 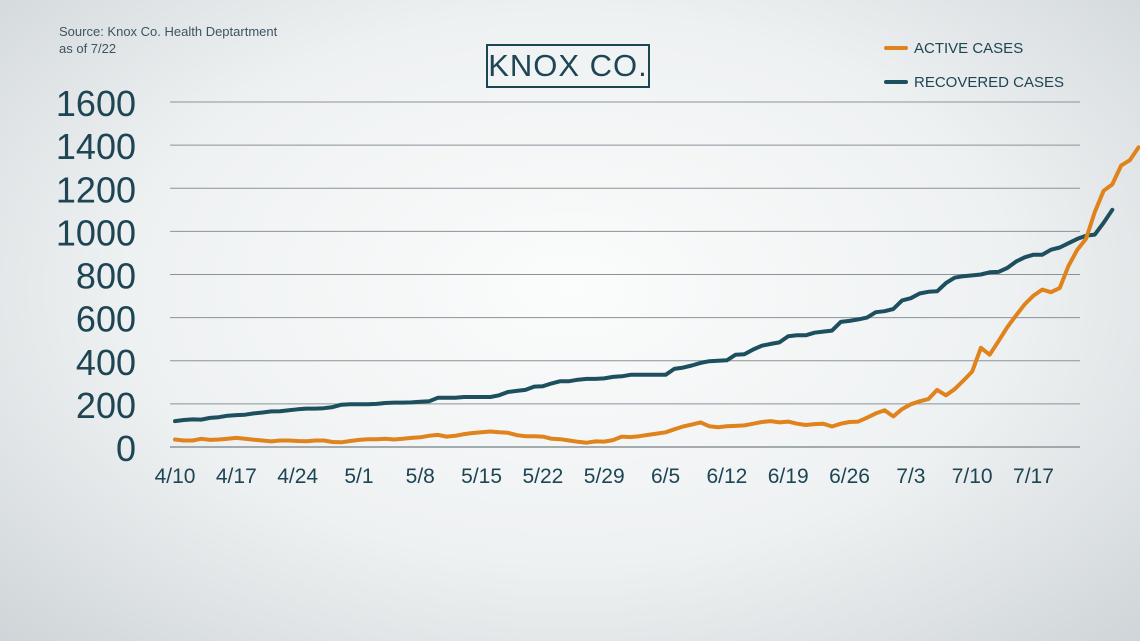 I want to click on legend-swatch-recovered, so click(x=896, y=82).